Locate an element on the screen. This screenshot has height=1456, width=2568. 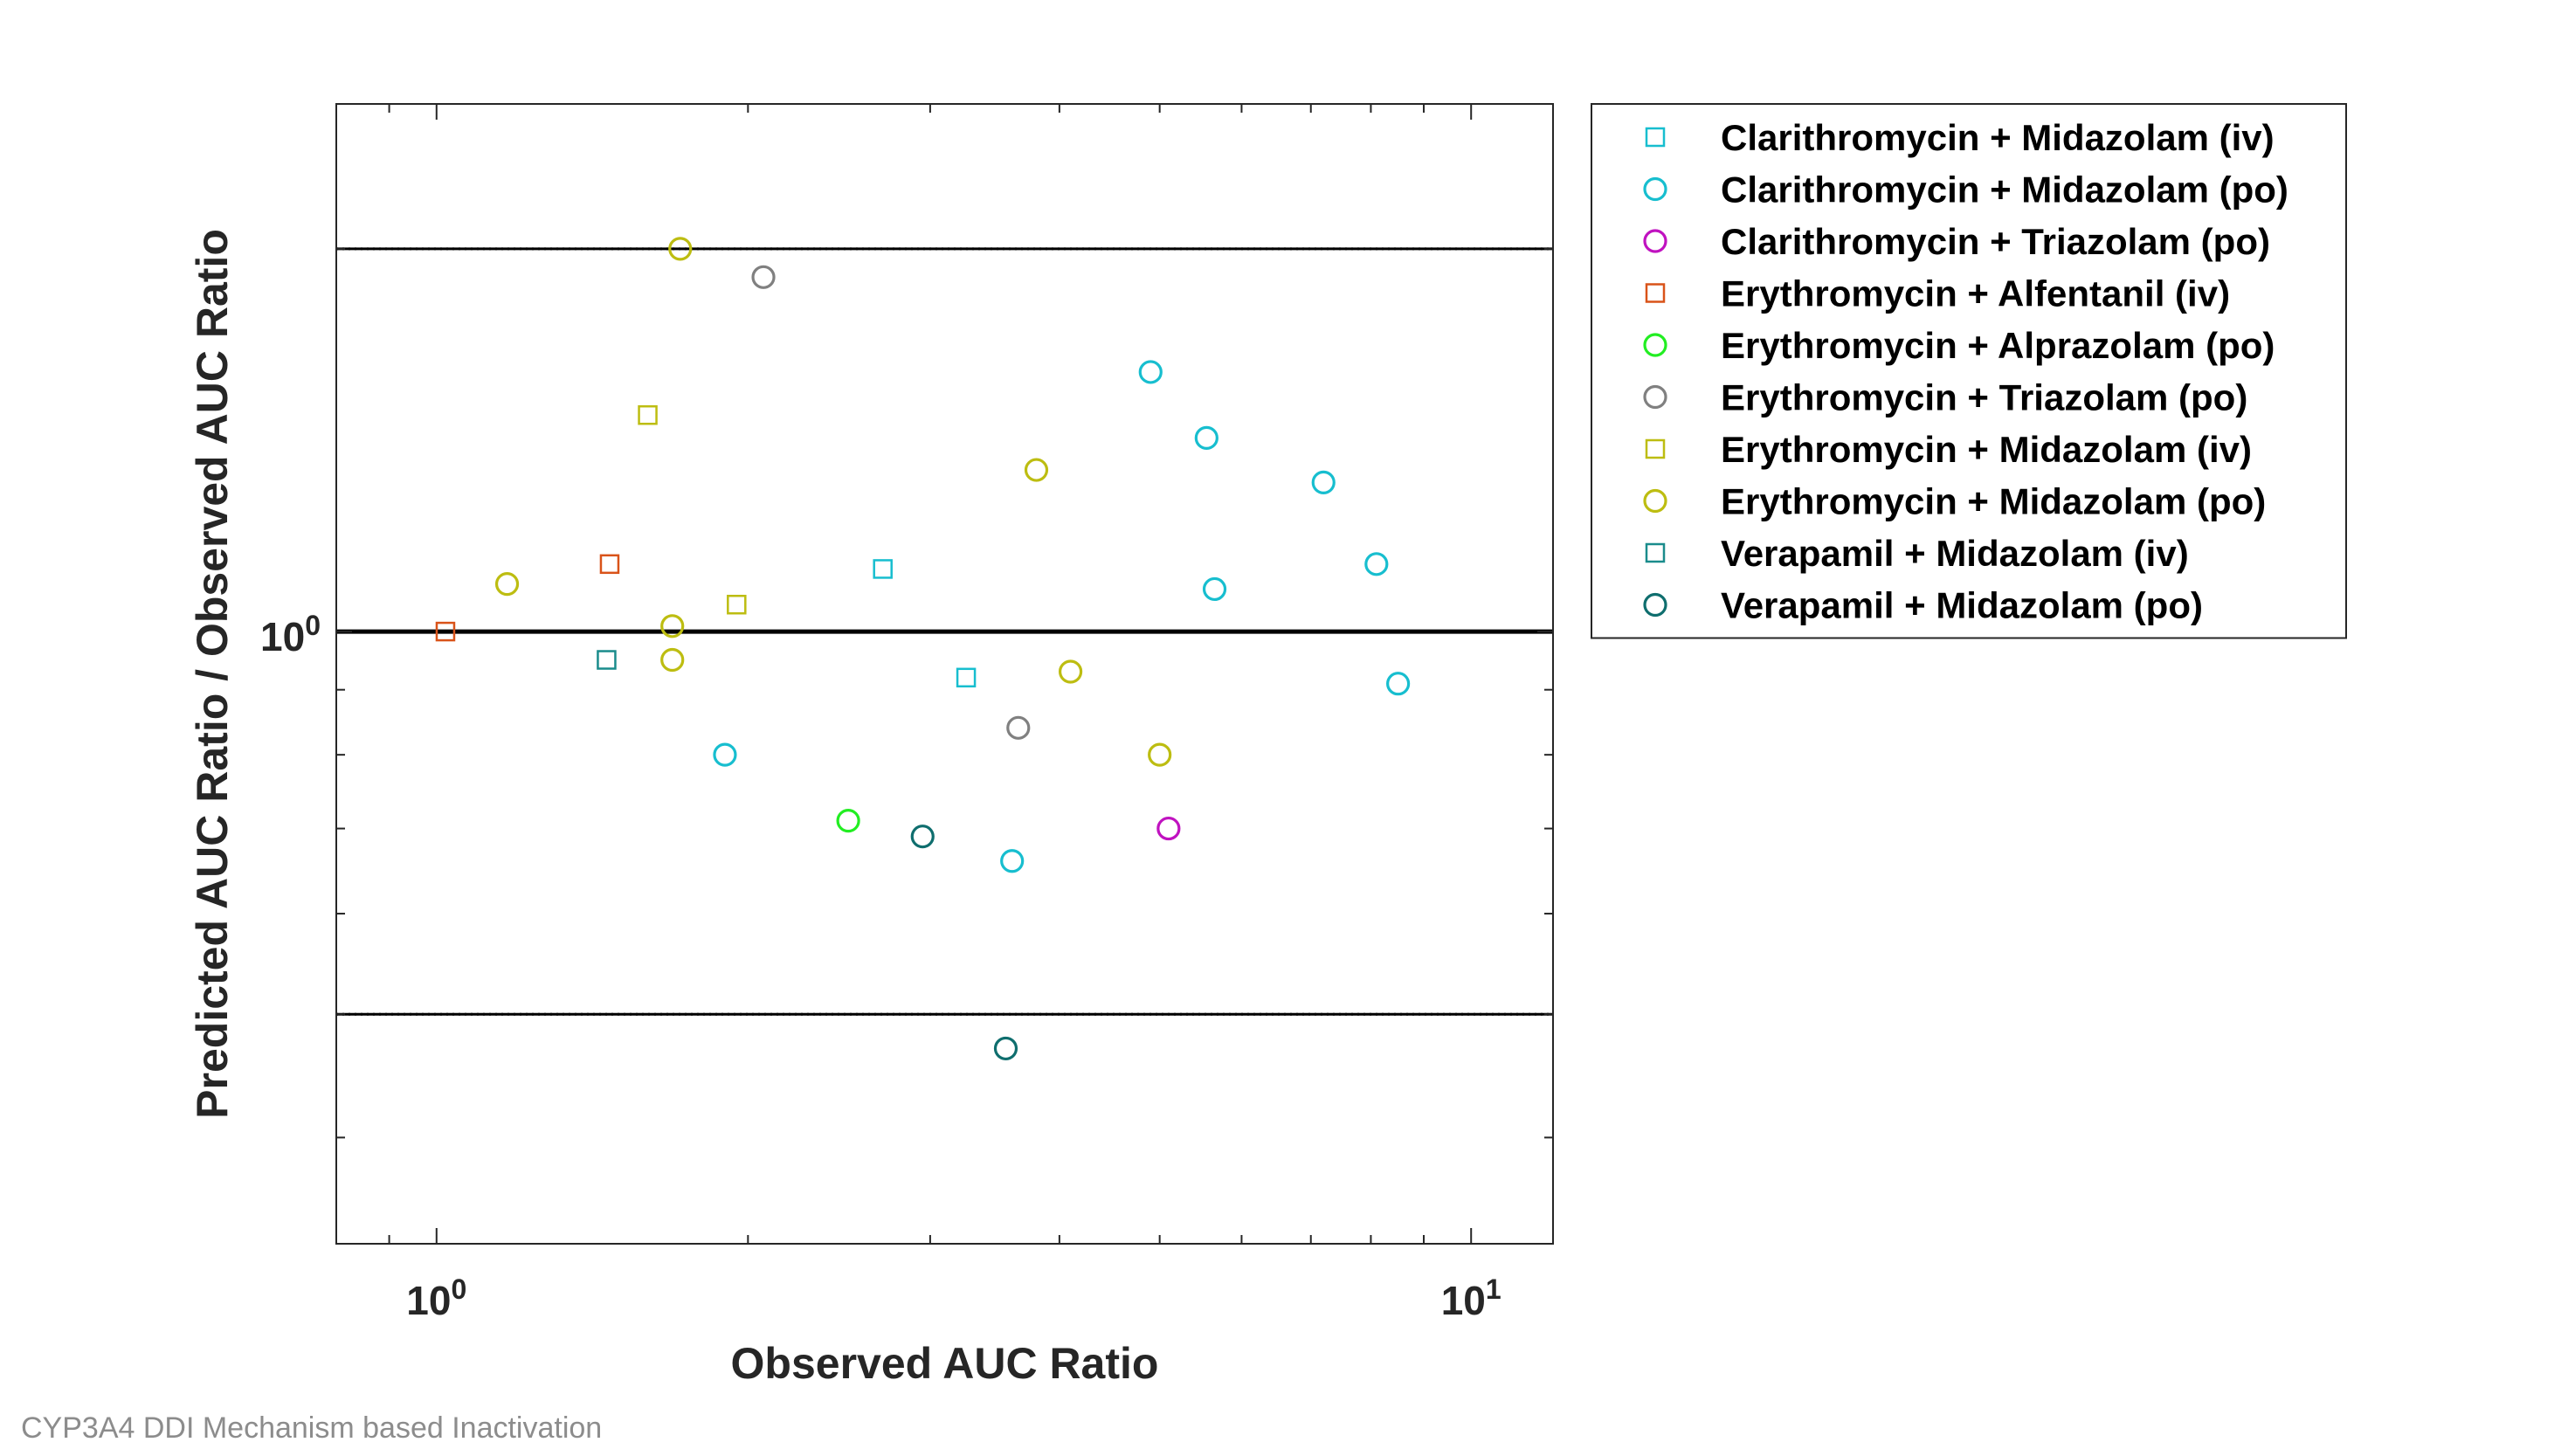
legend-label: Erythromycin + Alfentanil (iv) is located at coordinates (1975, 293).